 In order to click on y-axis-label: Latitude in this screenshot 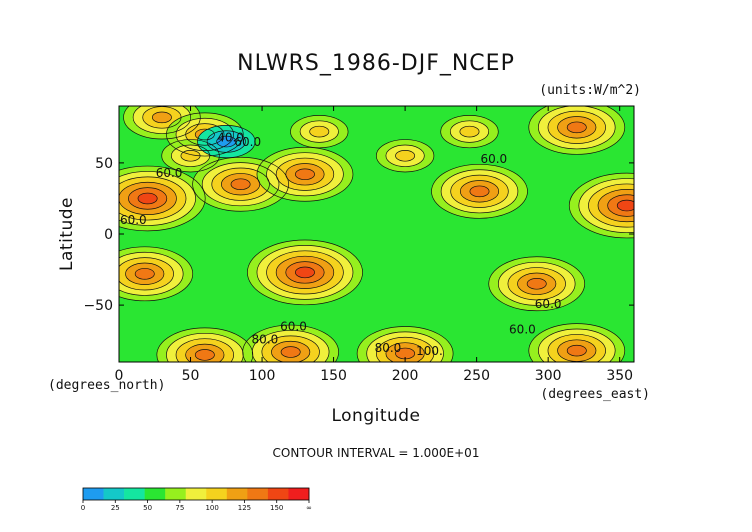, I will do `click(67, 234)`.